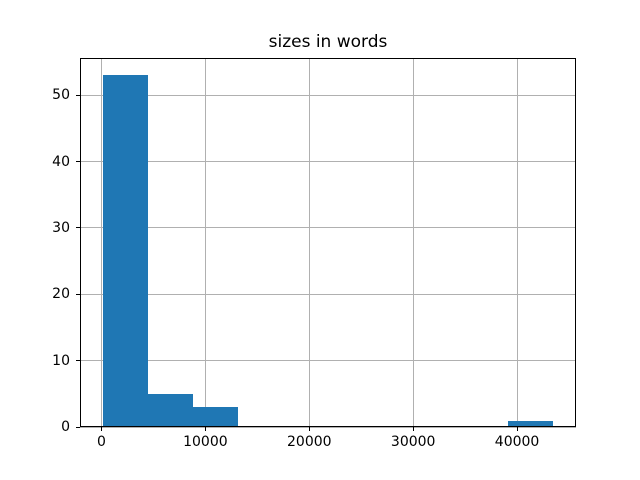 The width and height of the screenshot is (640, 480). What do you see at coordinates (61, 95) in the screenshot?
I see `y-tick-label: 50` at bounding box center [61, 95].